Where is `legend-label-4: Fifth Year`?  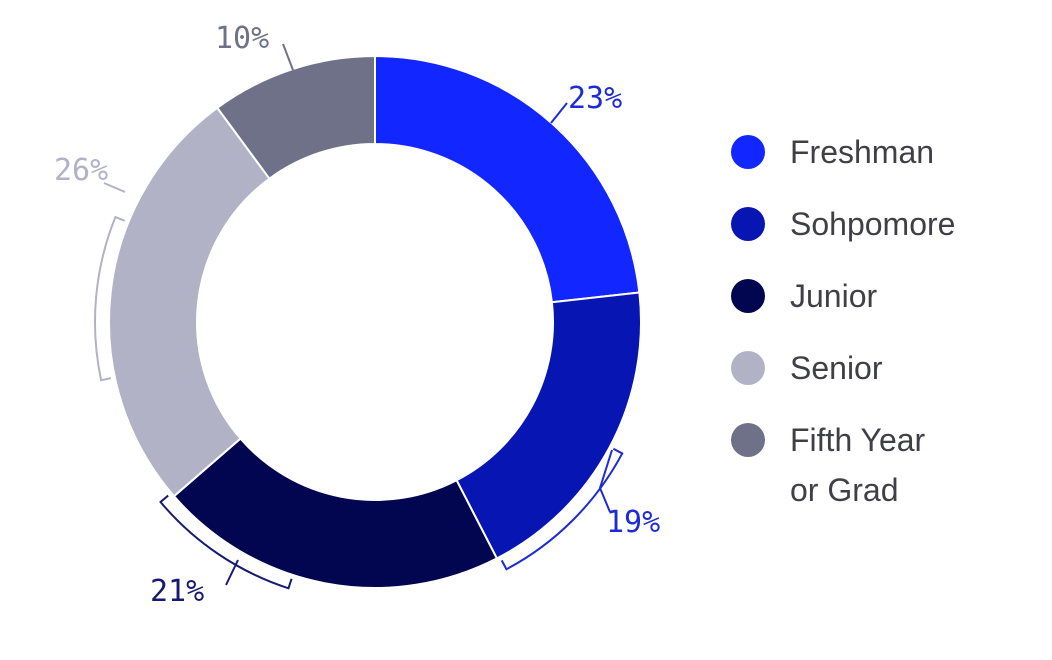 legend-label-4: Fifth Year is located at coordinates (858, 440).